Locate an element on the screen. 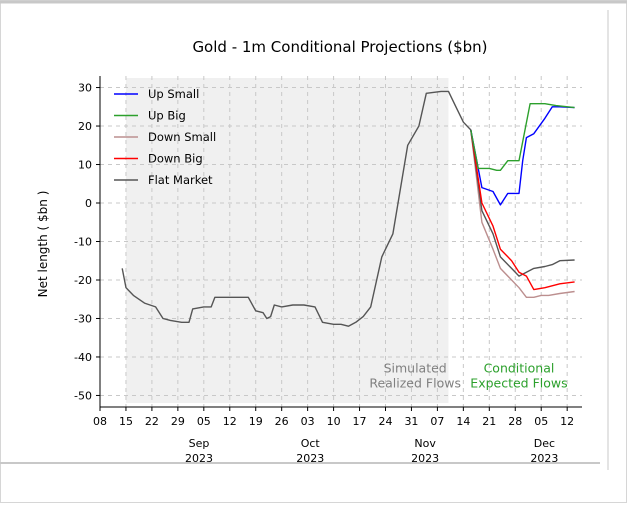 The image size is (627, 507). y-tick-label: -30 is located at coordinates (83, 318).